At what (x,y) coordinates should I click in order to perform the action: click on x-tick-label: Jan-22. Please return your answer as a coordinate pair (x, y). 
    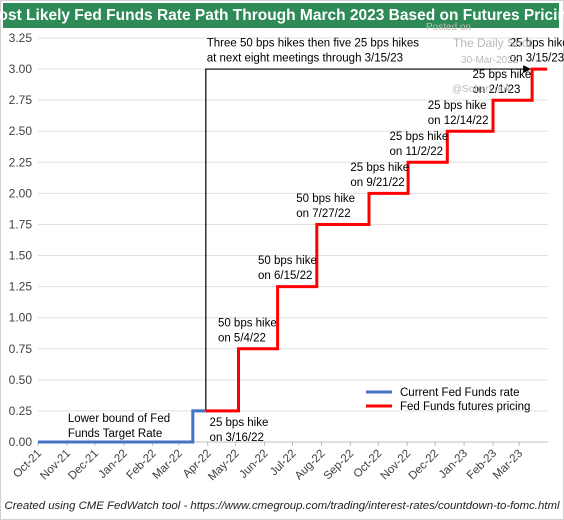
    Looking at the image, I should click on (113, 464).